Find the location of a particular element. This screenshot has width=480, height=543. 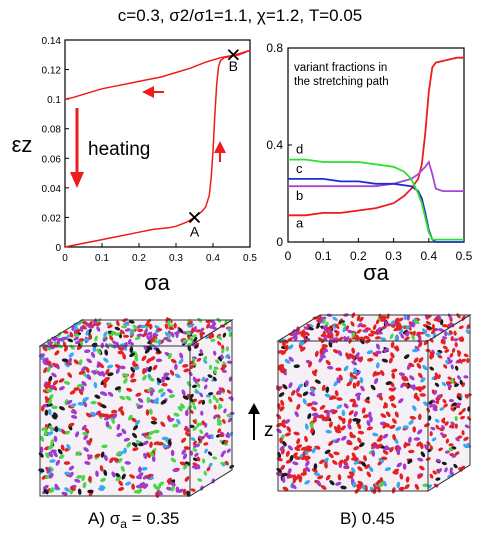

variant-series-d is located at coordinates (376, 199).